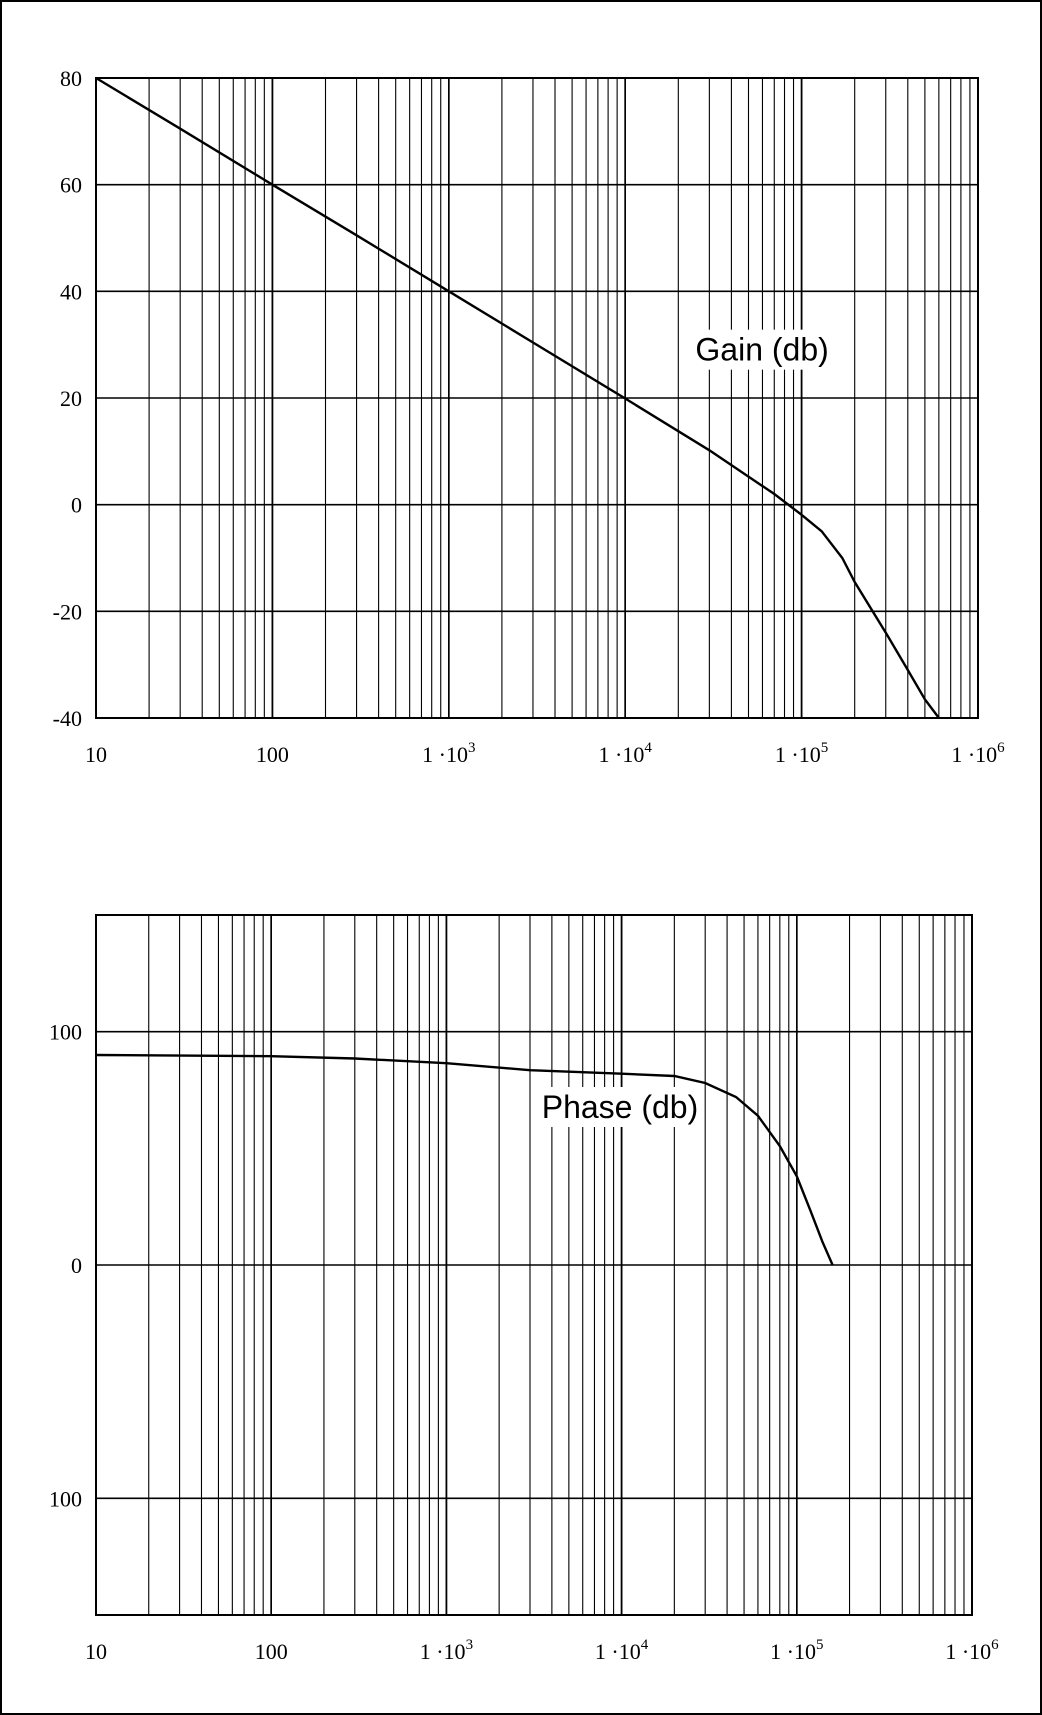  I want to click on phase-x-tick-label: 1 ·10⁵, so click(796, 1650).